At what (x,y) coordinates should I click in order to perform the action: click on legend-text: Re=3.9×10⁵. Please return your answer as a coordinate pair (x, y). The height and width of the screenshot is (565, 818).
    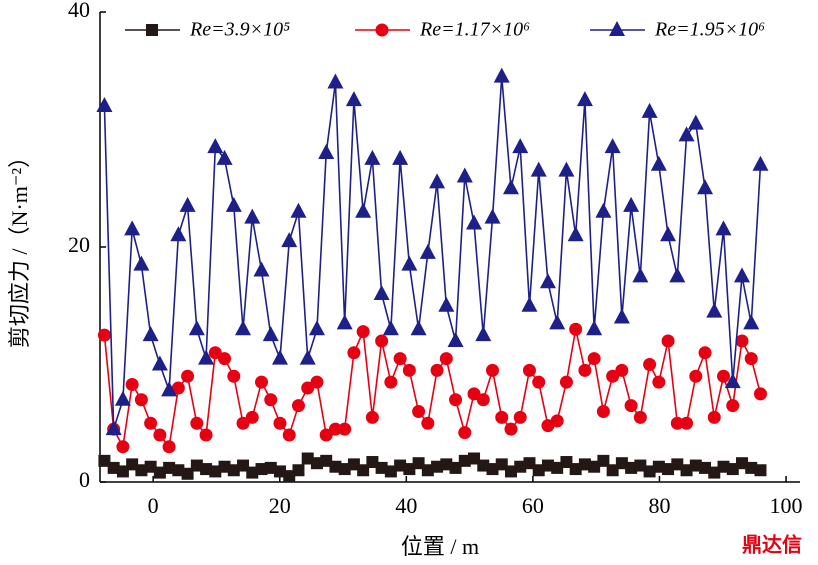
    Looking at the image, I should click on (239, 30).